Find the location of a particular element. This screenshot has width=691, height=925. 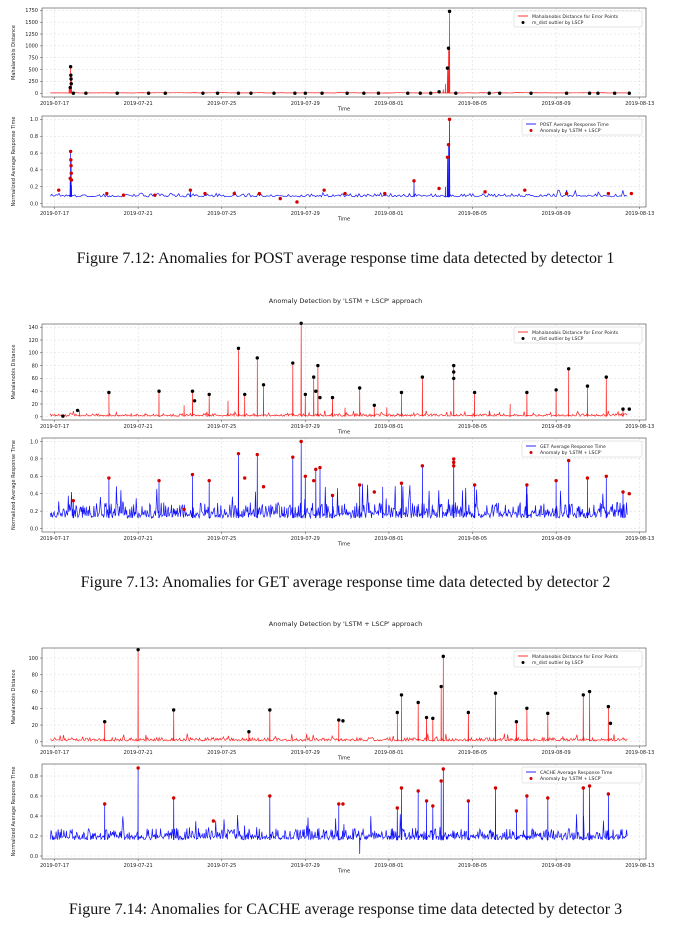

post-top-ylabel: Mahalanobis Distance is located at coordinates (14, 52).